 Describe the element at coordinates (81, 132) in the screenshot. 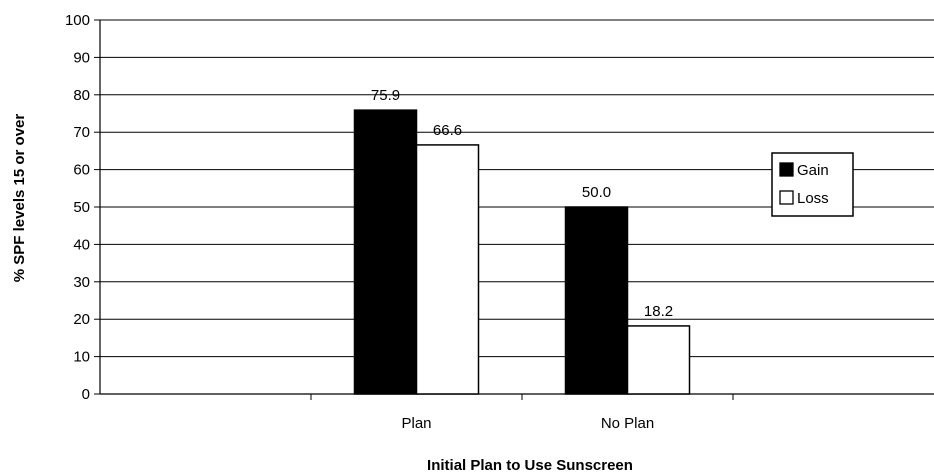

I see `y-tick-label: 70` at that location.